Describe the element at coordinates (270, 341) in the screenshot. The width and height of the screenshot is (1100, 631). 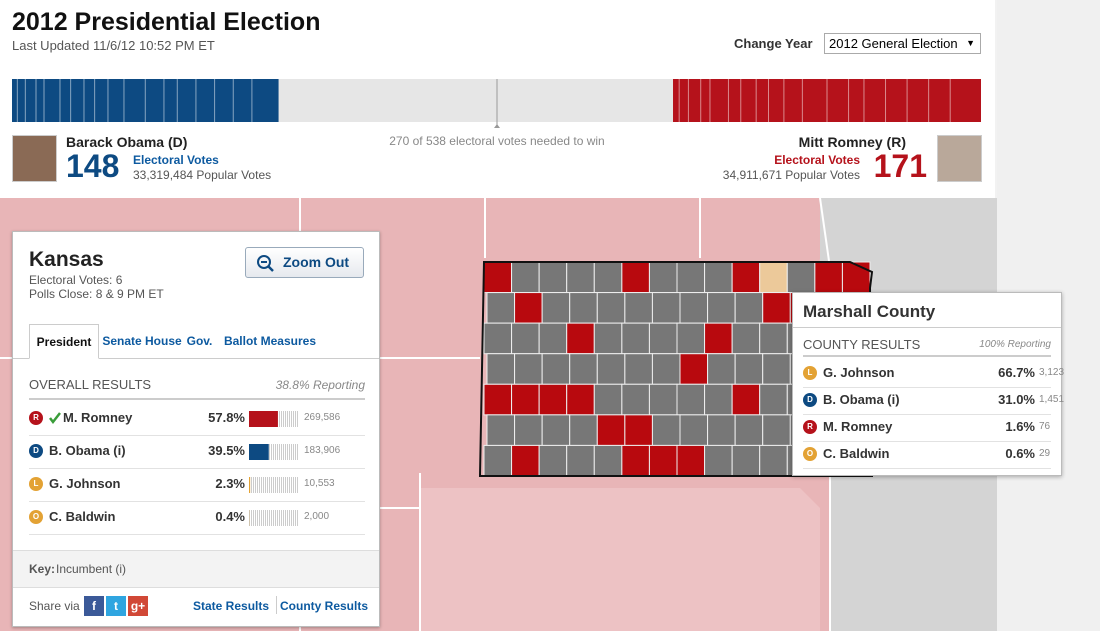
I see `tab: Ballot Measures` at that location.